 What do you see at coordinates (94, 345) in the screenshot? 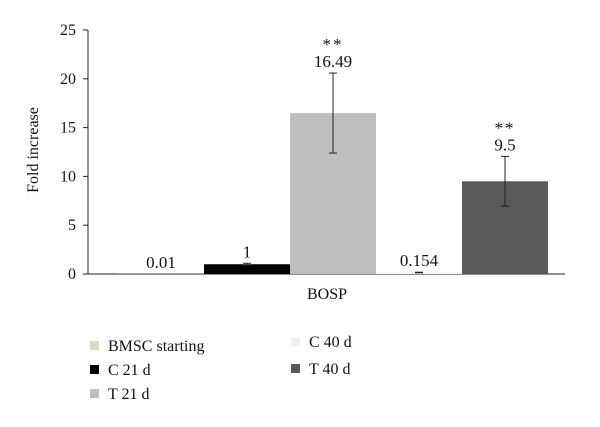
I see `legend-swatch-bmsc-starting` at bounding box center [94, 345].